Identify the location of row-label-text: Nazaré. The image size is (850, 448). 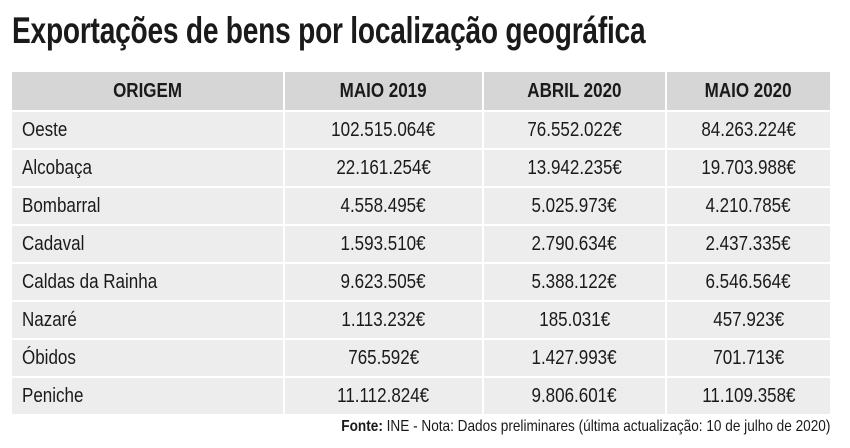
(49, 319).